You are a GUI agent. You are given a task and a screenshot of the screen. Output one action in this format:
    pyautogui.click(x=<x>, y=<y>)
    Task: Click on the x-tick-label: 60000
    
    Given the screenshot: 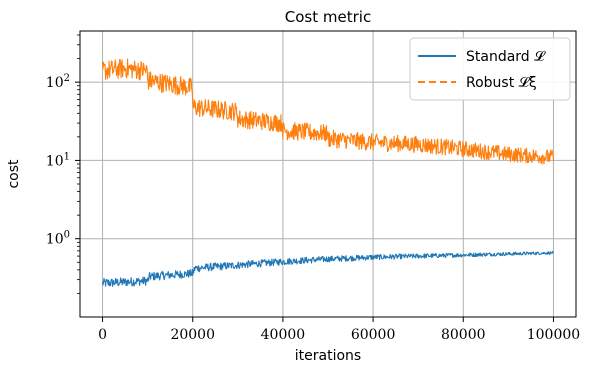 What is the action you would take?
    pyautogui.click(x=373, y=335)
    